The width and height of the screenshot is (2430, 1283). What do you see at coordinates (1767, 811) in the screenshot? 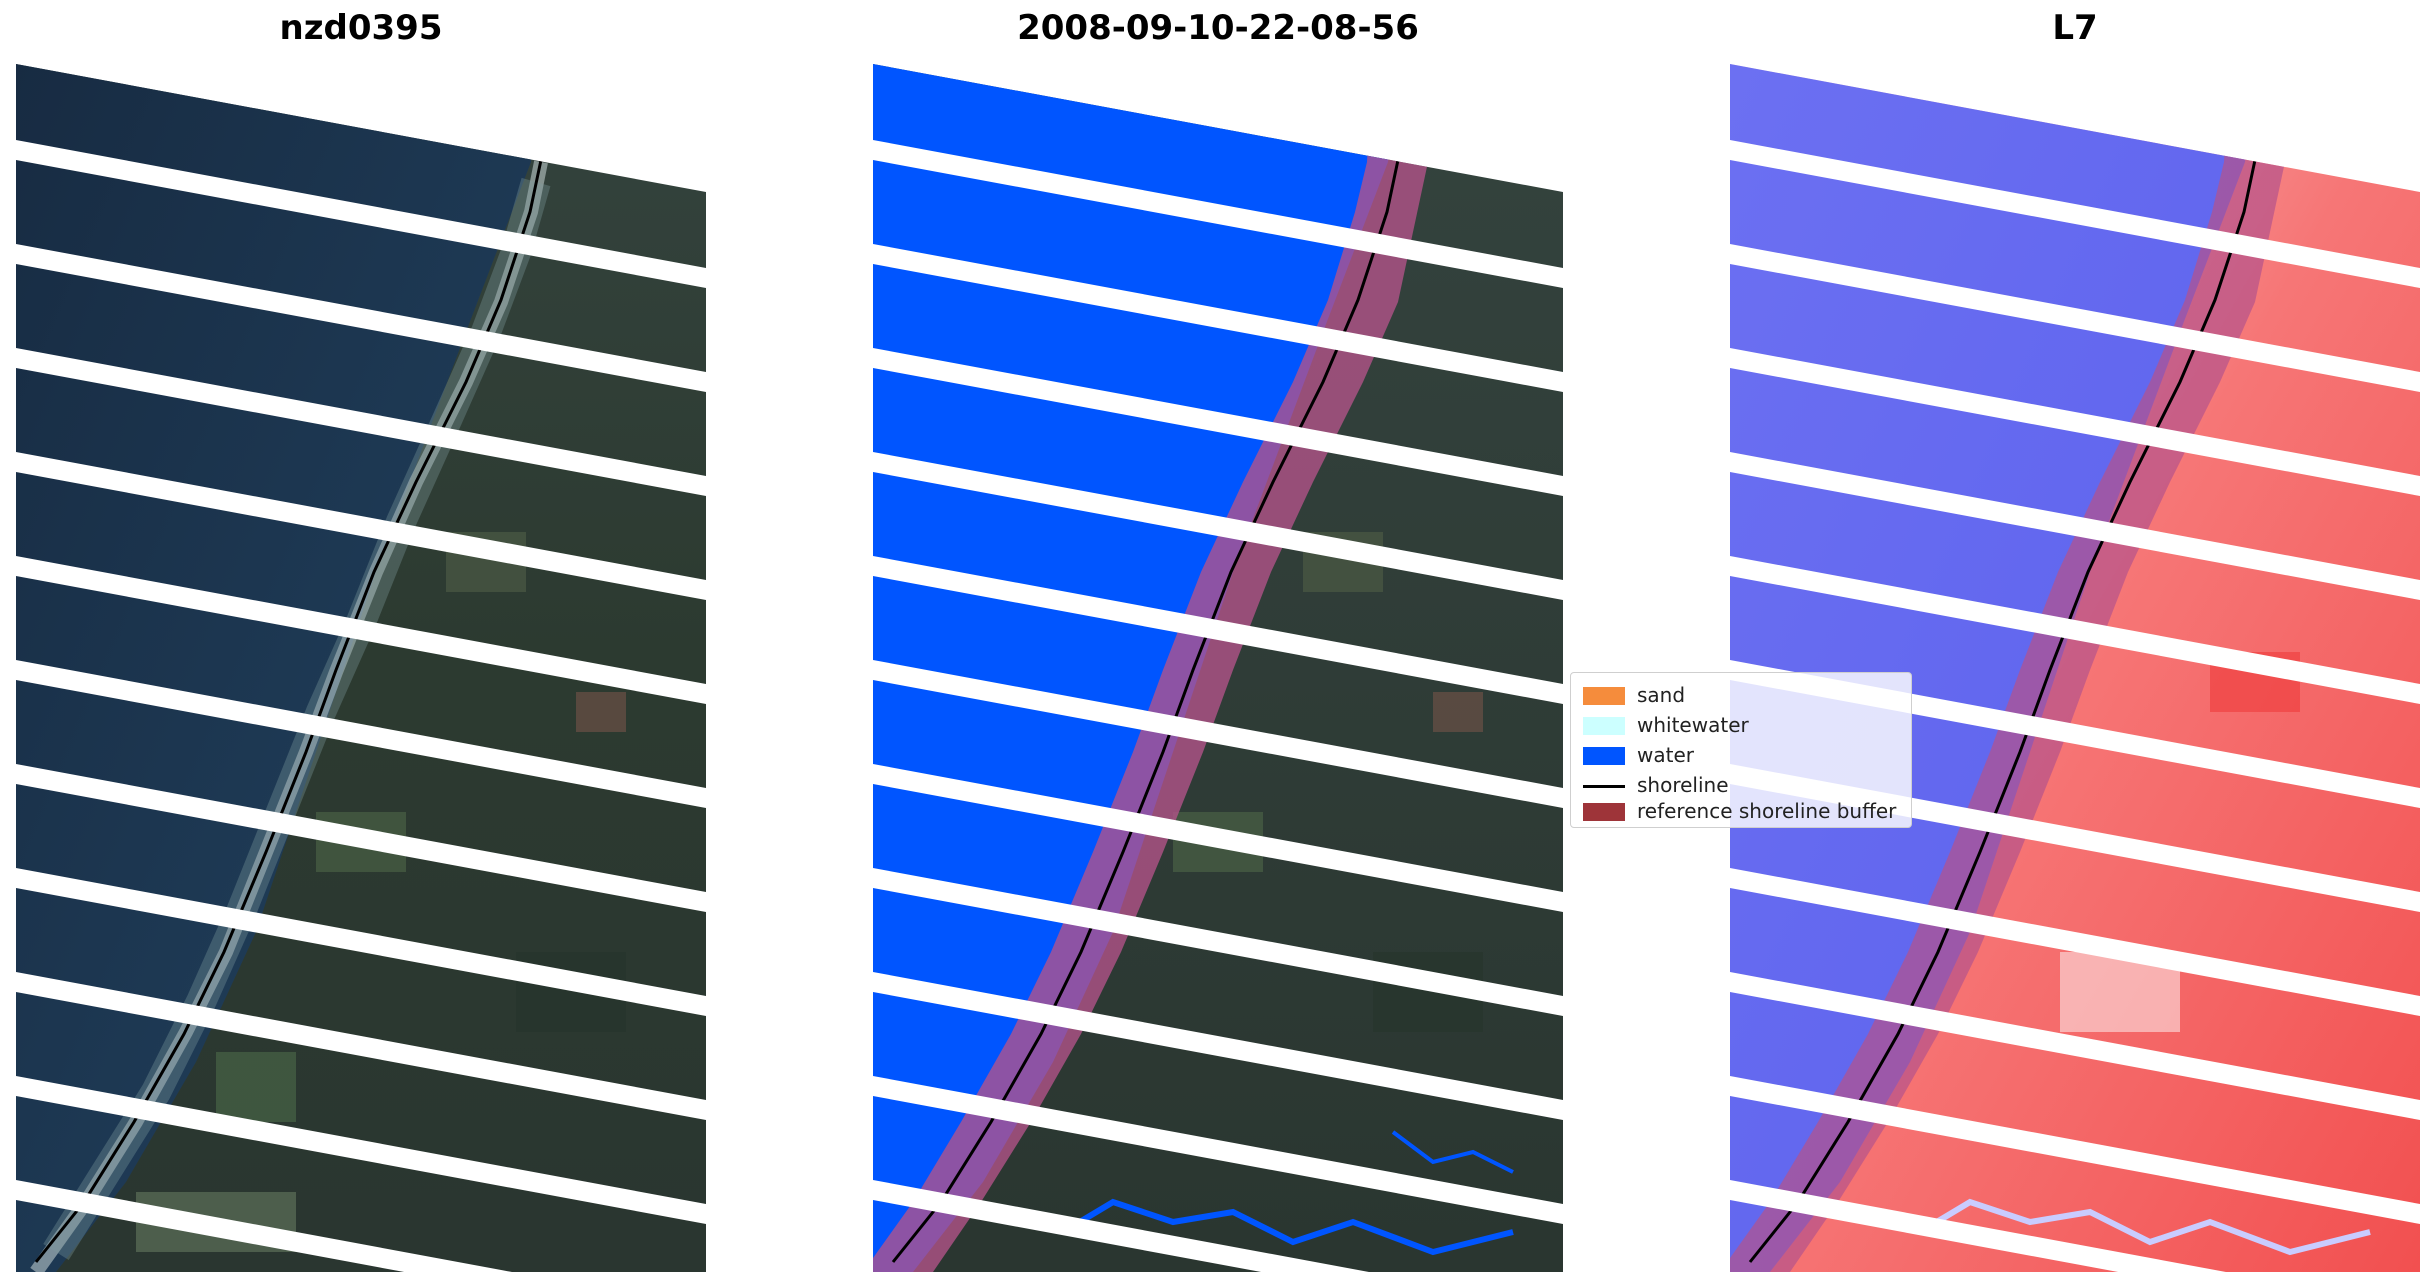
I see `legend-label-buffer: reference shoreline buffer` at bounding box center [1767, 811].